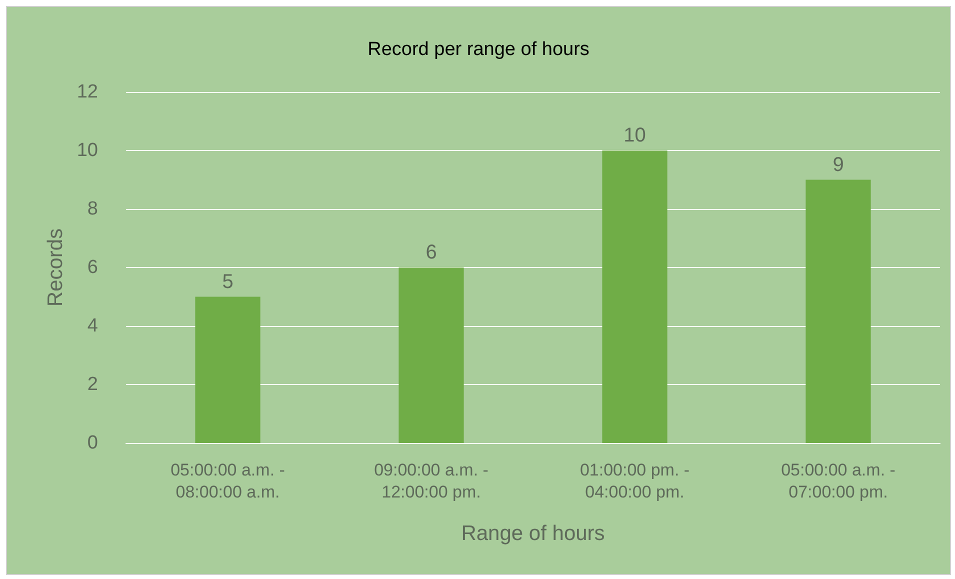  Describe the element at coordinates (87, 150) in the screenshot. I see `y-tick-label: 10` at that location.